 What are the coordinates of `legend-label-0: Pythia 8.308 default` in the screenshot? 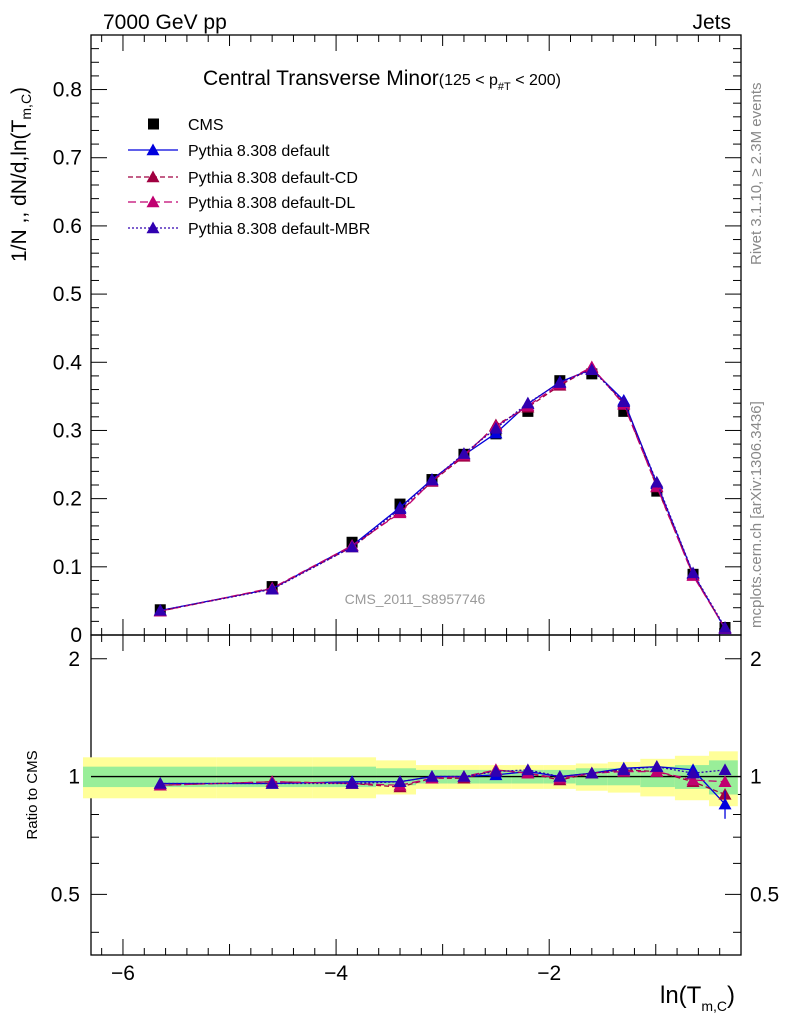 It's located at (259, 151).